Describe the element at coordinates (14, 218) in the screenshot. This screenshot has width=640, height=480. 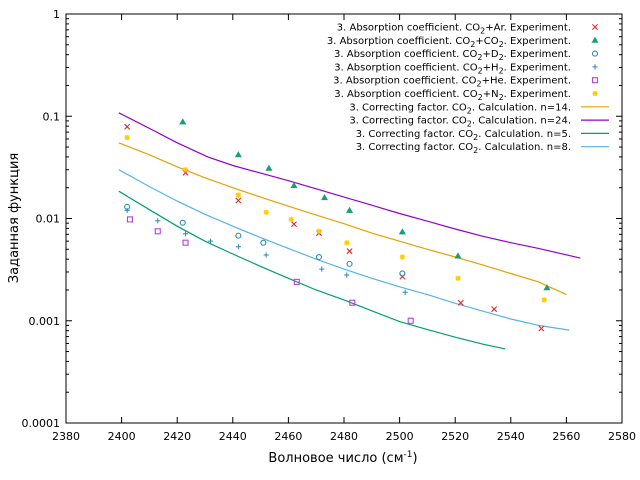
I see `y-axis-title: Заданная функция` at that location.